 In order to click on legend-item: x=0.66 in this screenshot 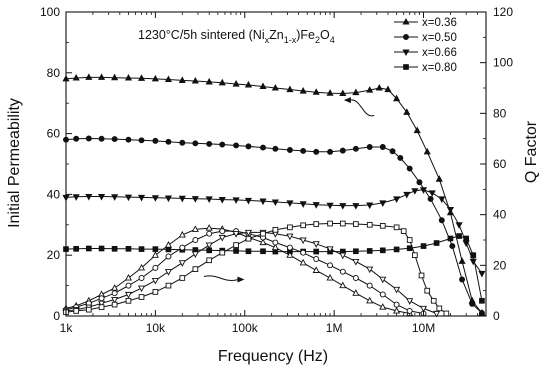, I will do `click(425, 53)`.